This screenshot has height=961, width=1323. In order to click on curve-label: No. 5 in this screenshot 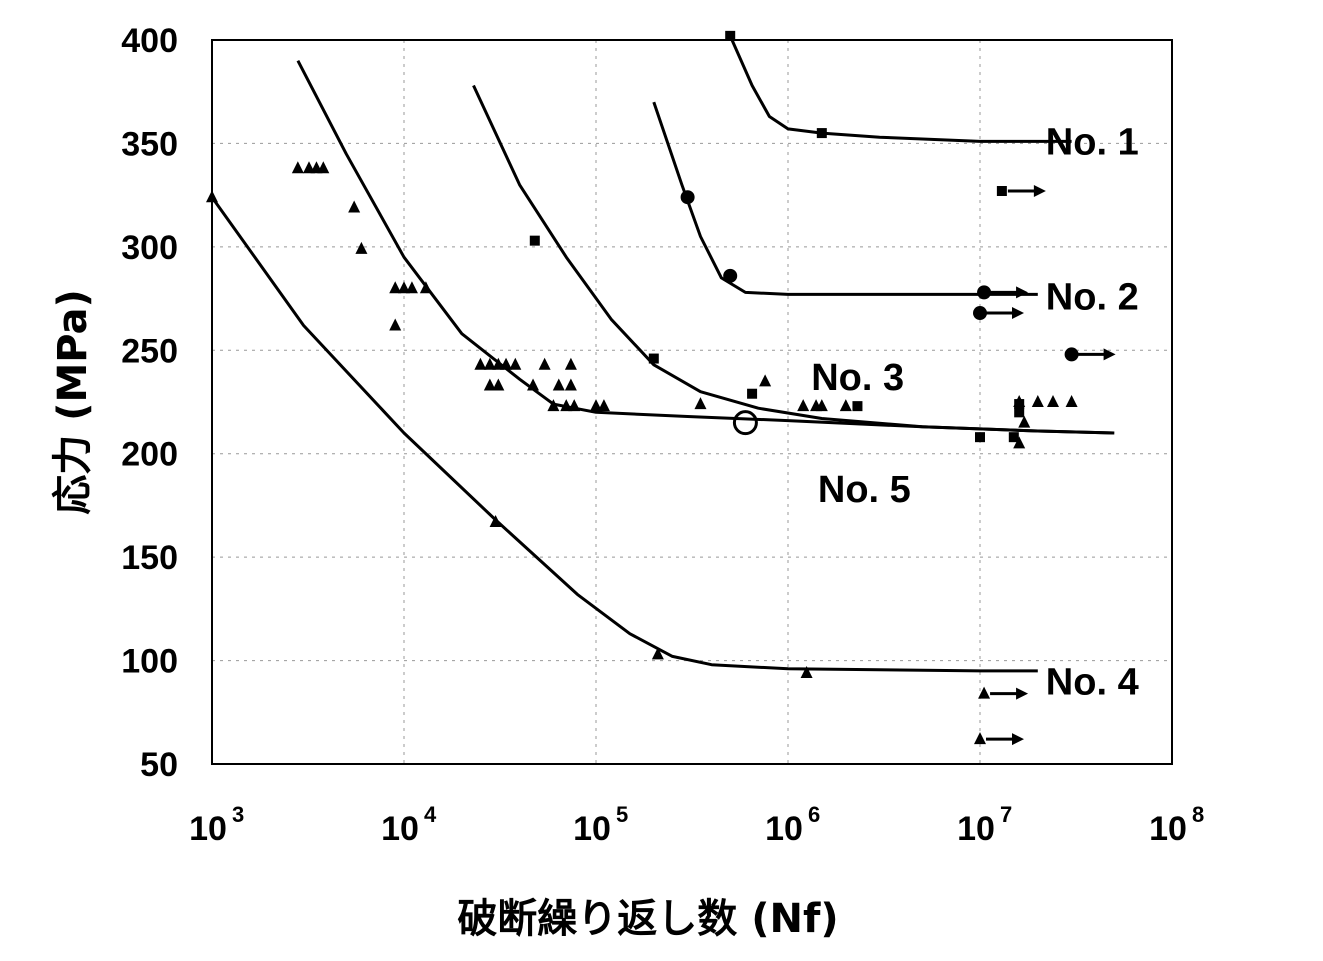, I will do `click(864, 490)`.